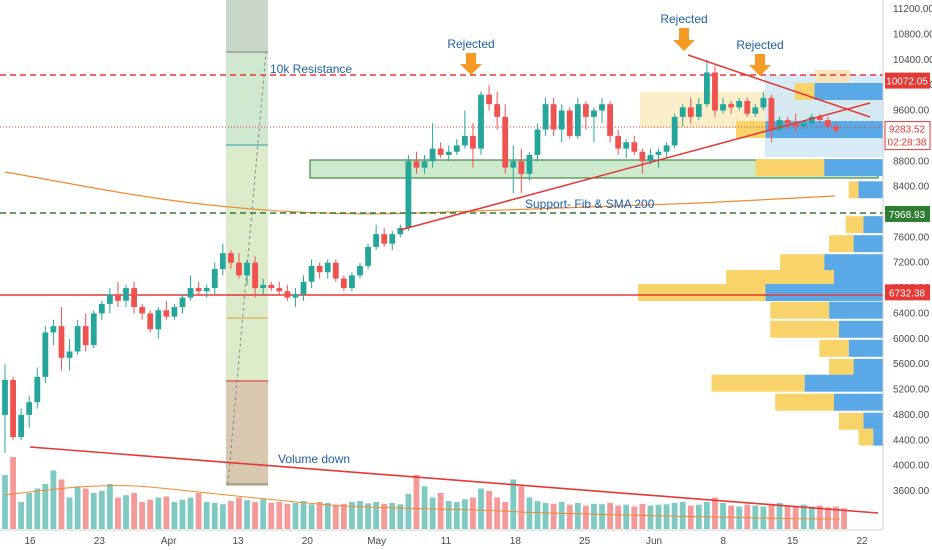 The width and height of the screenshot is (932, 550). Describe the element at coordinates (308, 541) in the screenshot. I see `time-tick-label: 20` at that location.